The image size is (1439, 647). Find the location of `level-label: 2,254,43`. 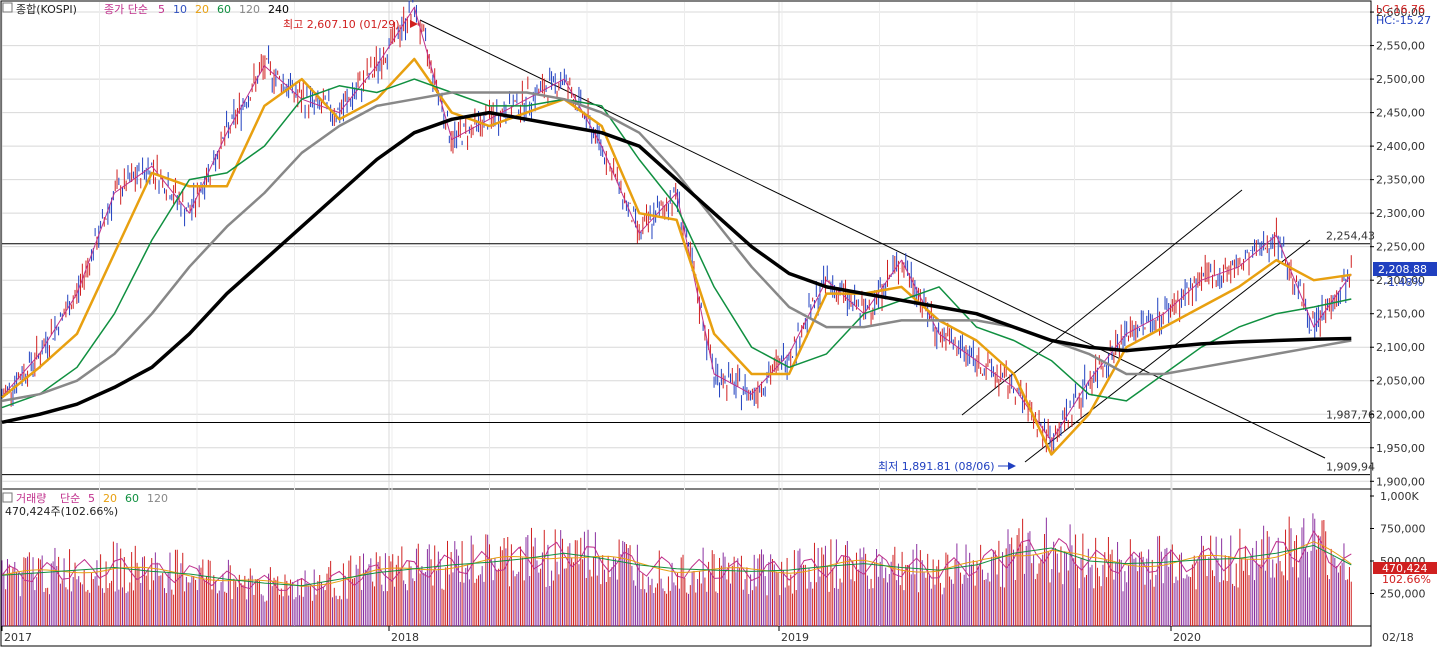

level-label: 2,254,43 is located at coordinates (1350, 236).